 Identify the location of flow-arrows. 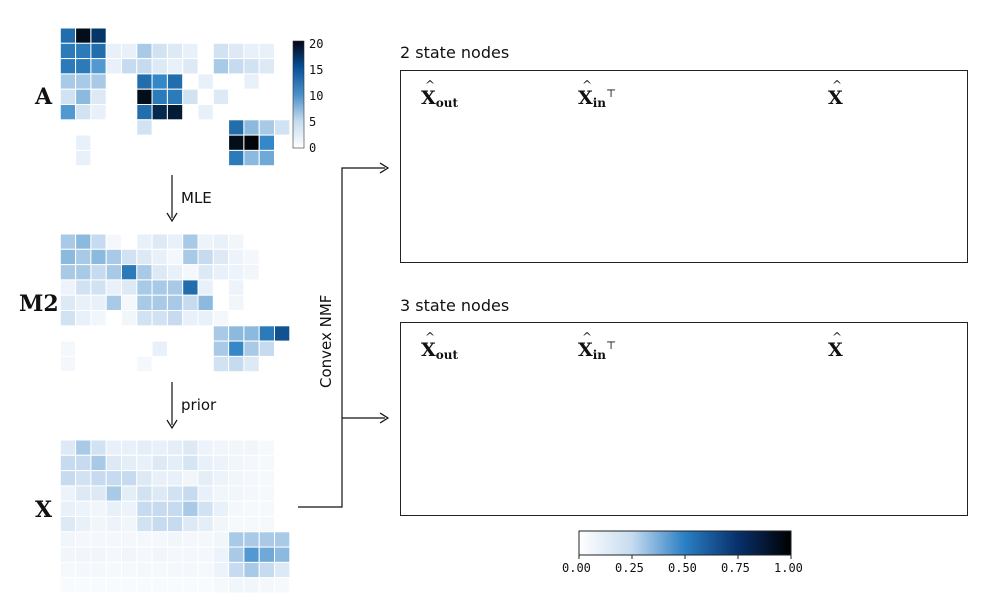
(278, 335).